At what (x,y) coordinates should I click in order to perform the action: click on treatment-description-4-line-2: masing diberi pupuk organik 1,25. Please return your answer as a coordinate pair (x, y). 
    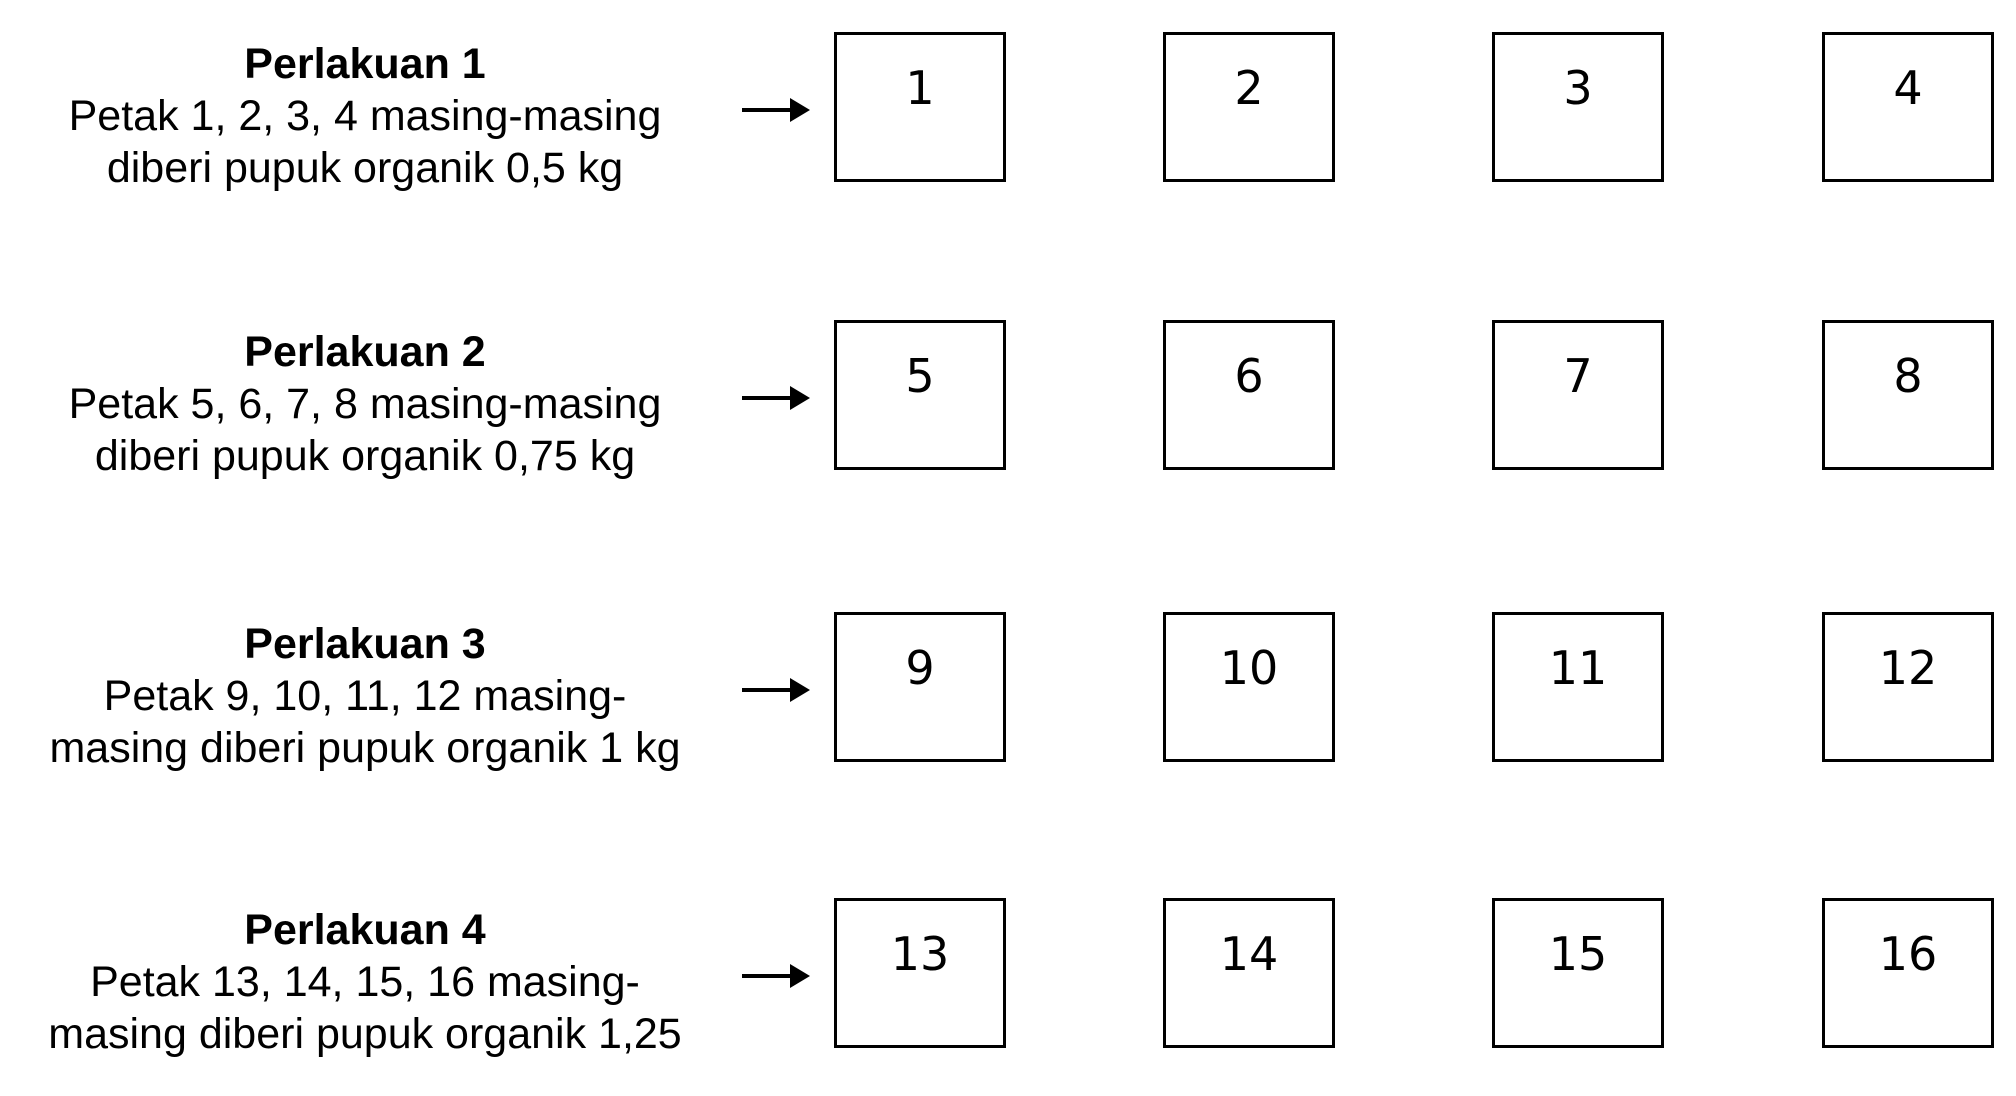
    Looking at the image, I should click on (365, 1034).